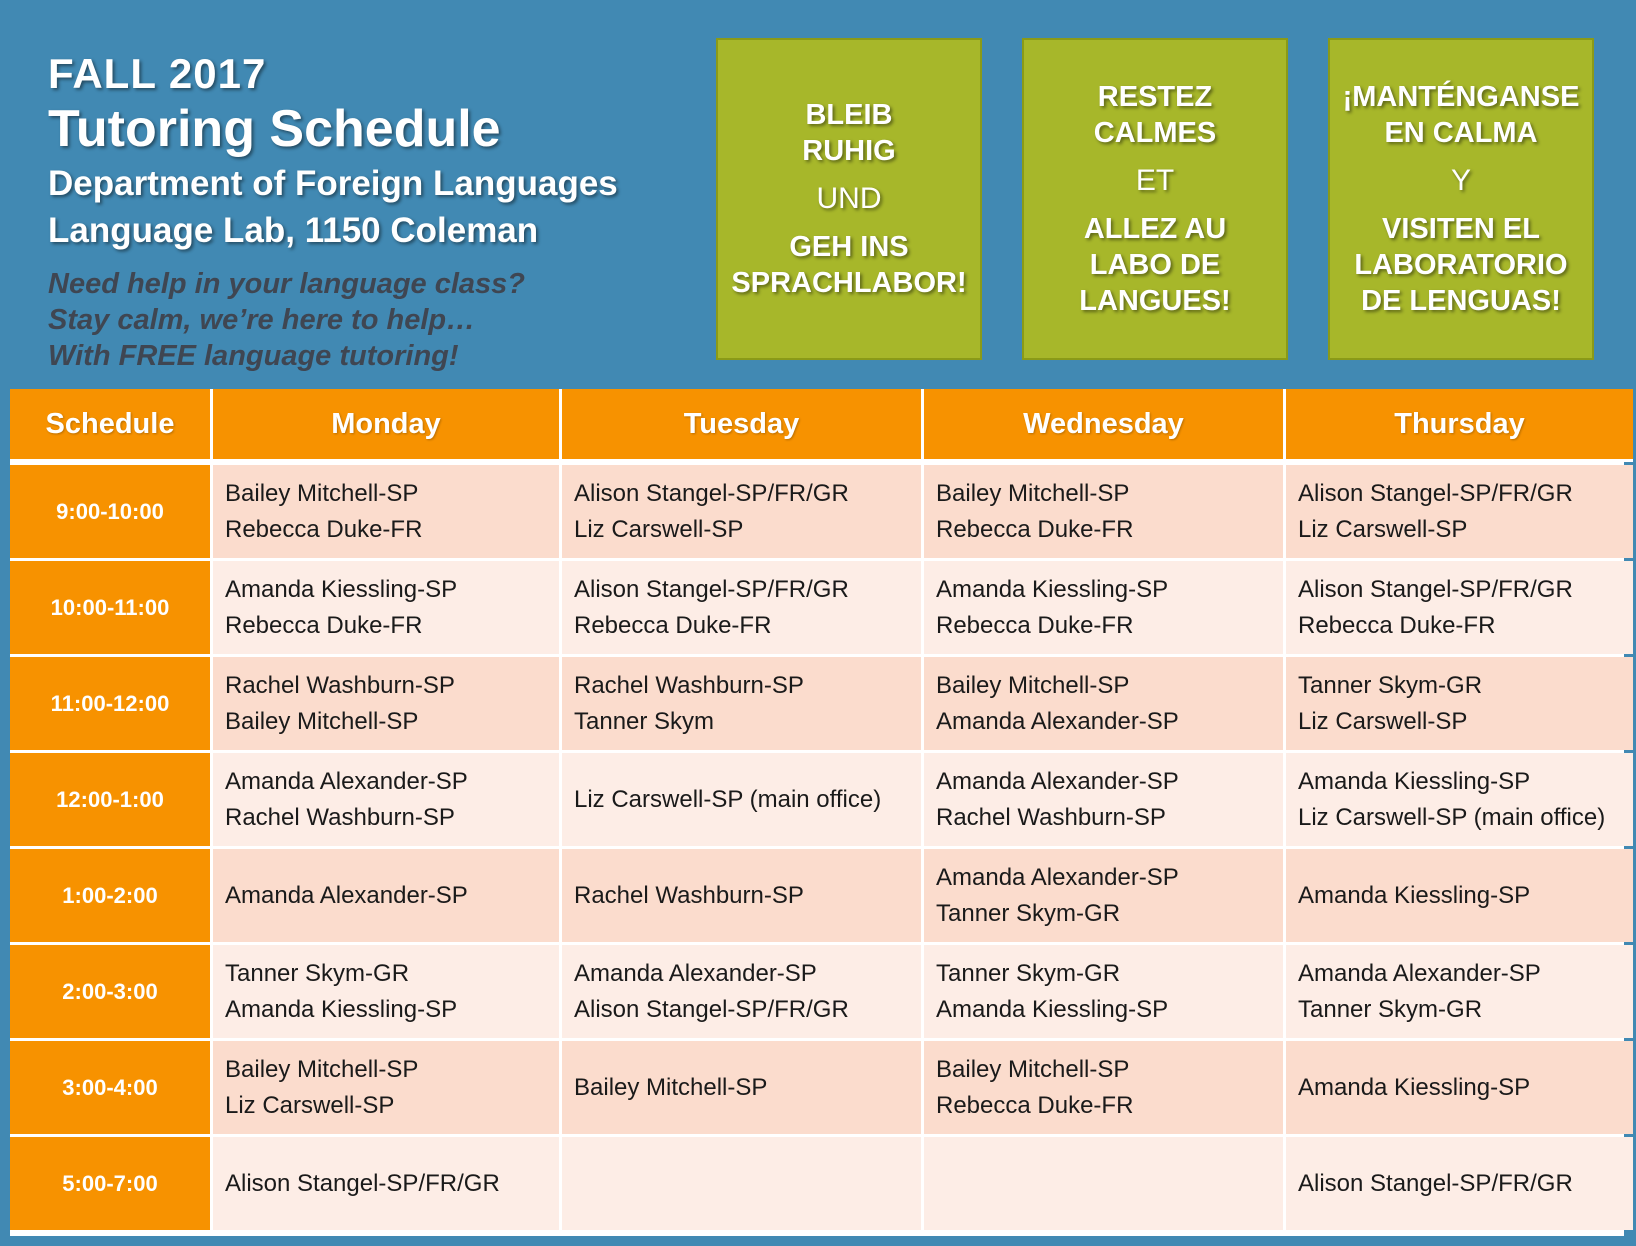 The image size is (1636, 1246). Describe the element at coordinates (110, 895) in the screenshot. I see `time-slot-label: 1:00-2:00` at that location.